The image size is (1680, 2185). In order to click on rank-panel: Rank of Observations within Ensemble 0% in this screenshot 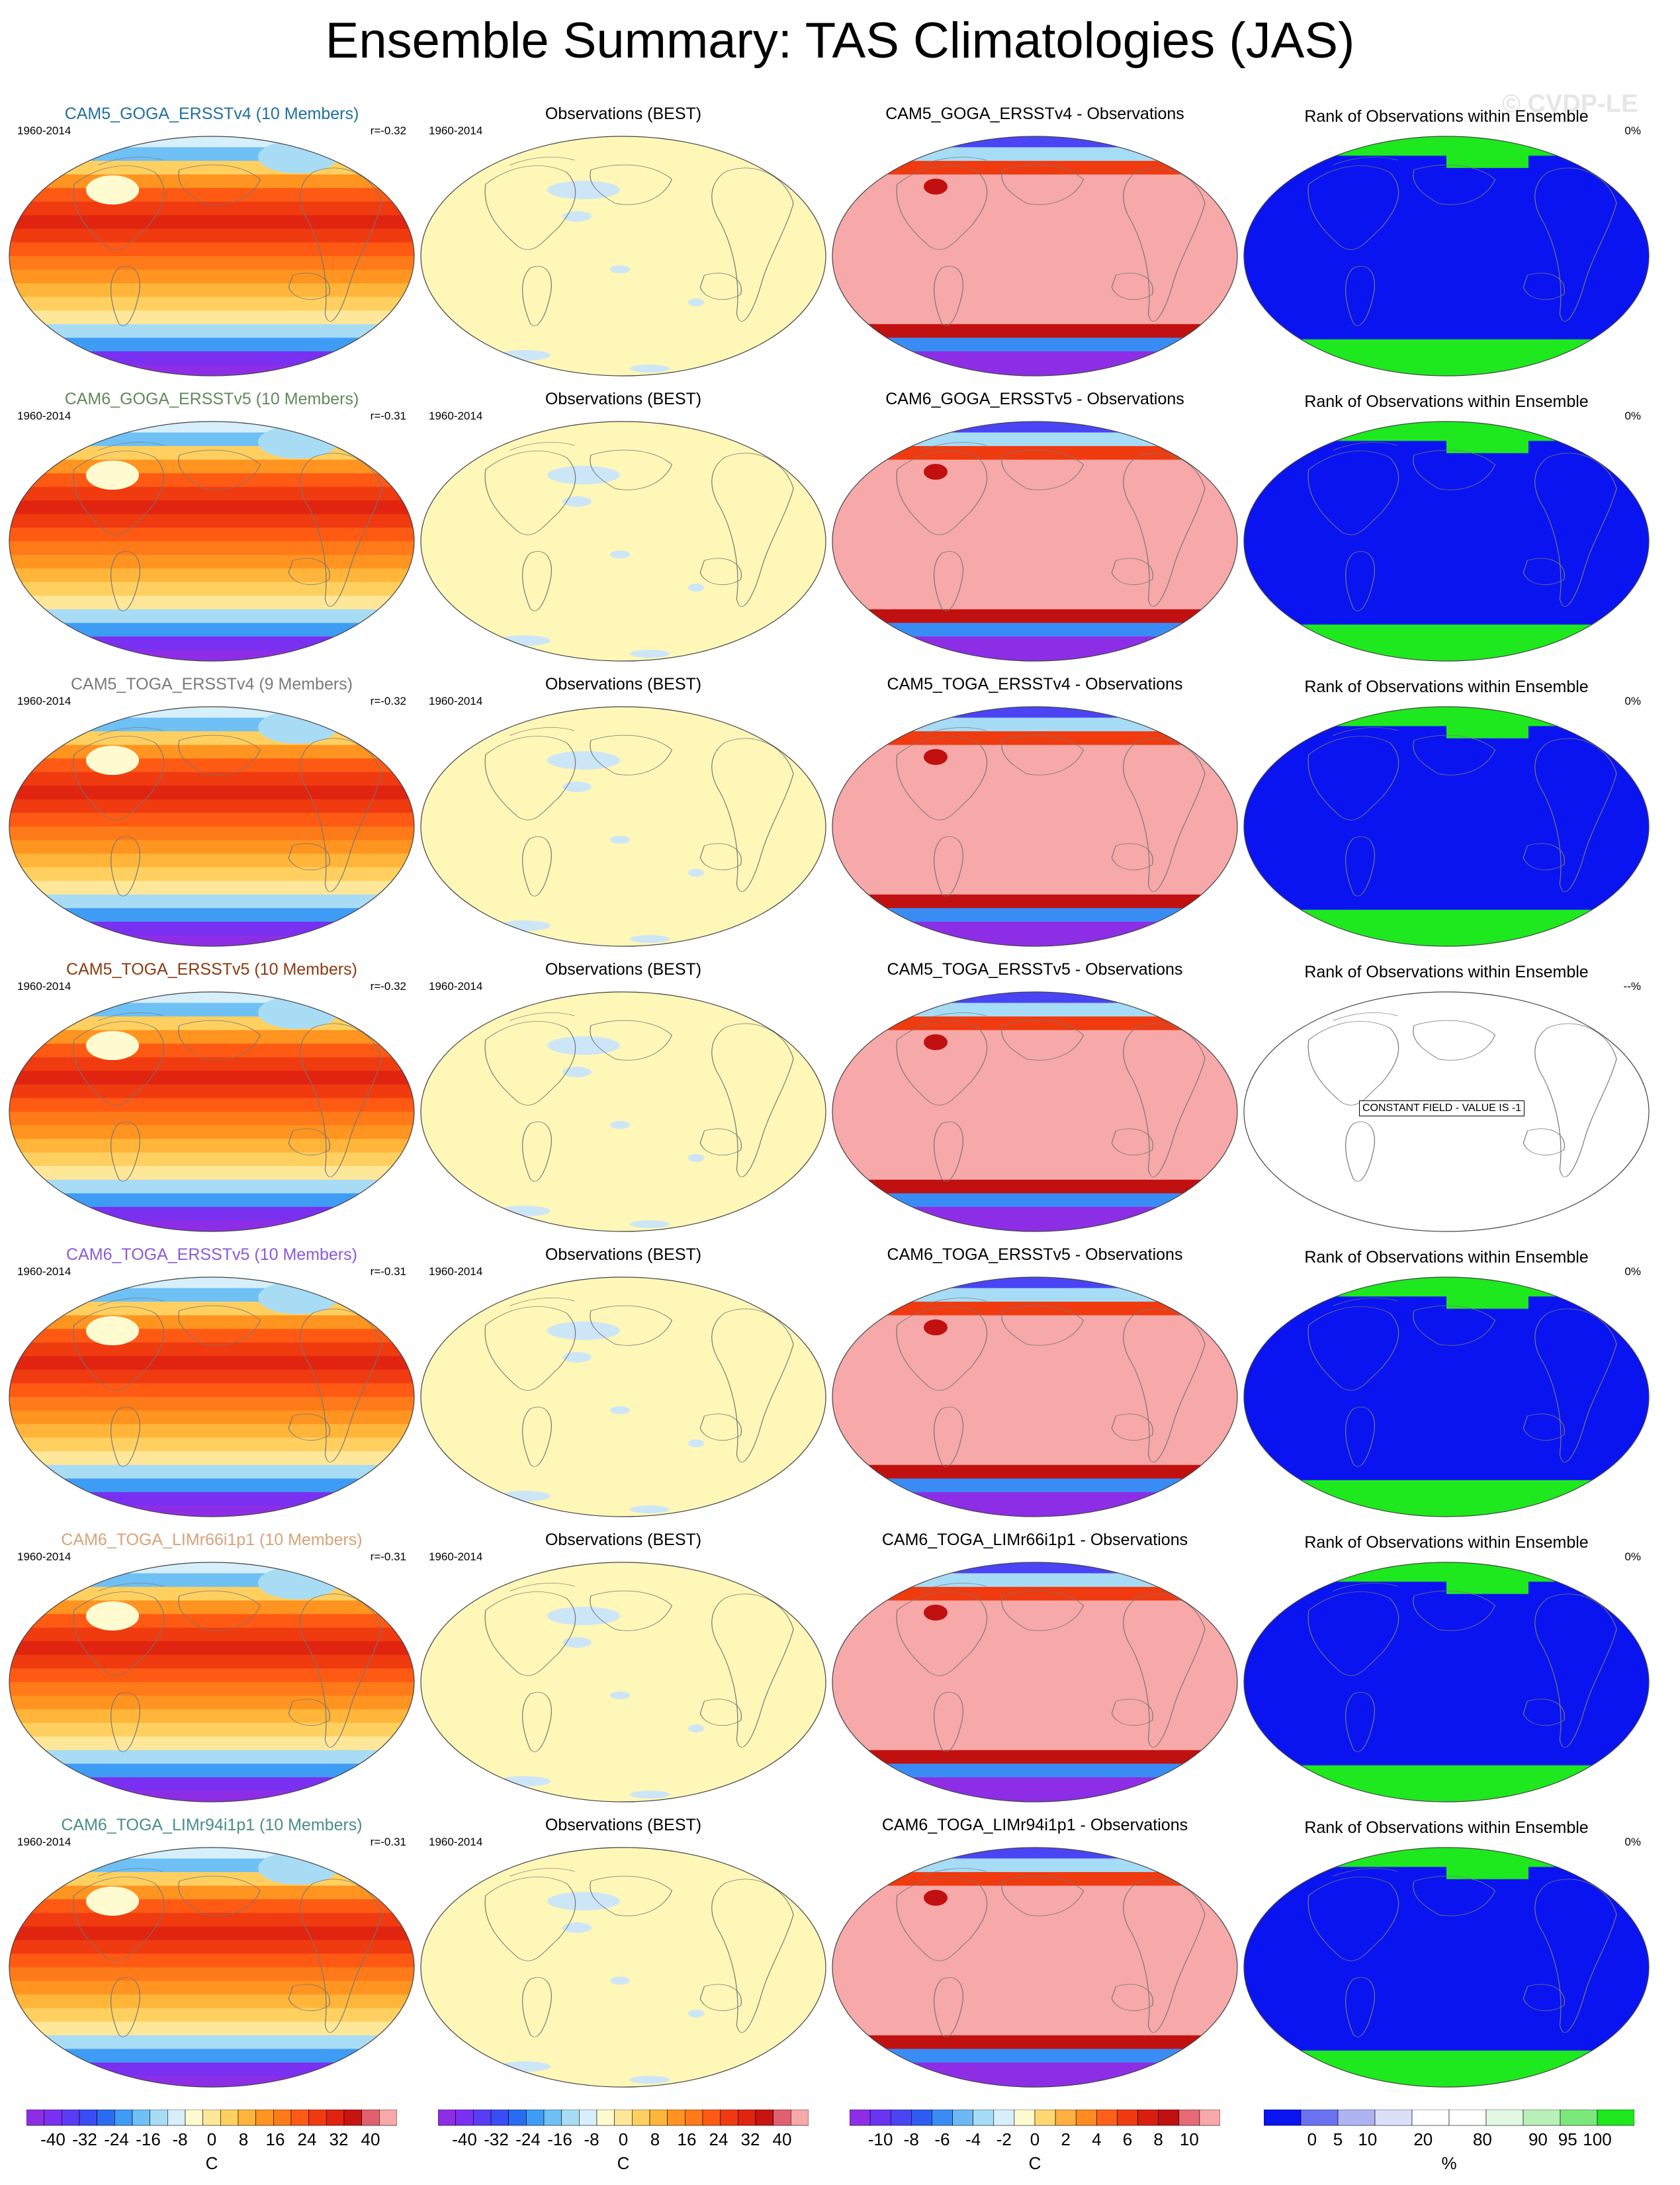, I will do `click(1446, 1955)`.